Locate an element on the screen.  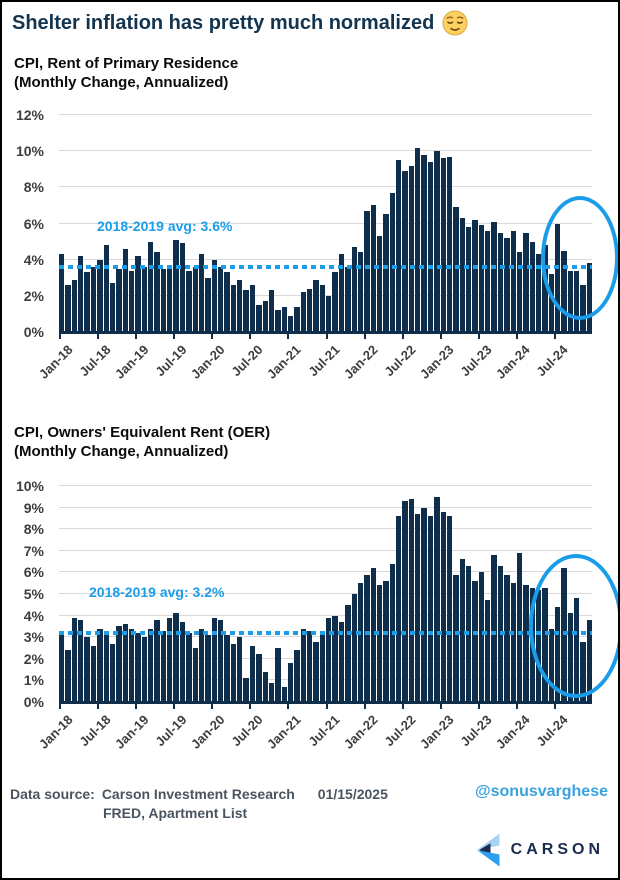
y-axis-label: 7% is located at coordinates (33, 550).